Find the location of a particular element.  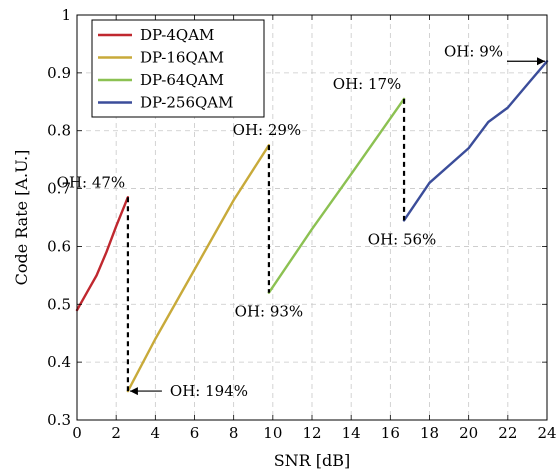

y-tick-label: 0.3 is located at coordinates (59, 420).